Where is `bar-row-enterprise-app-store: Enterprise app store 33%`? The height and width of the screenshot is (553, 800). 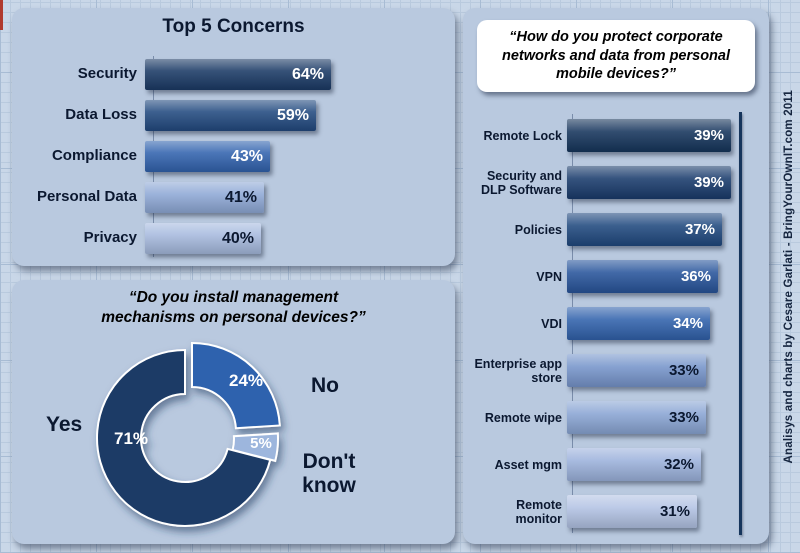
bar-row-enterprise-app-store: Enterprise app store 33% is located at coordinates (617, 370).